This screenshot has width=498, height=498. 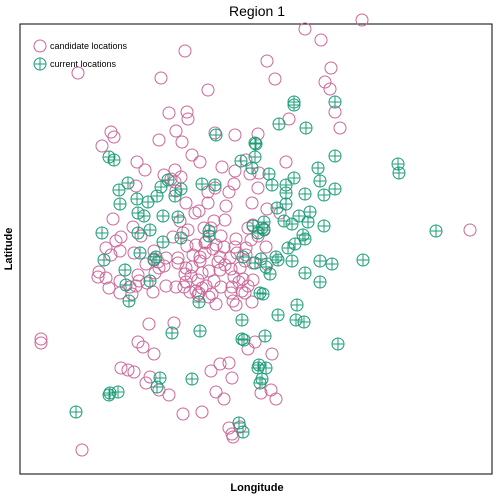 I want to click on legend: candidate locations current locations, so click(x=80, y=55).